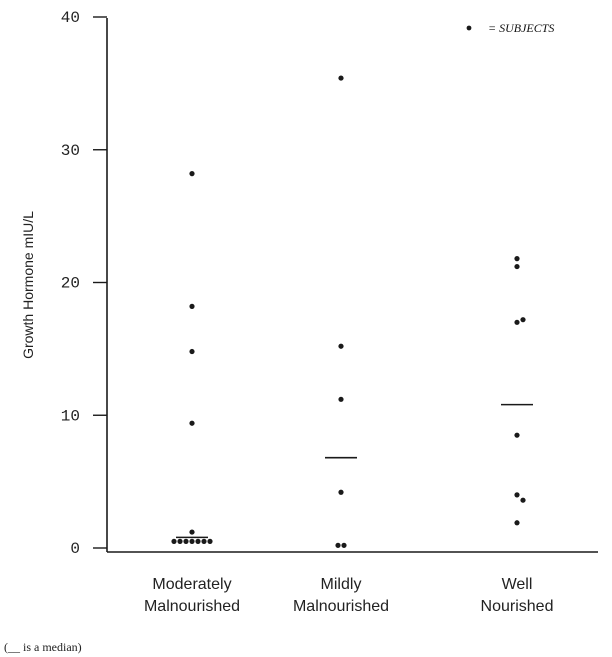 This screenshot has width=612, height=657. I want to click on y-tick-label: 20, so click(70, 284).